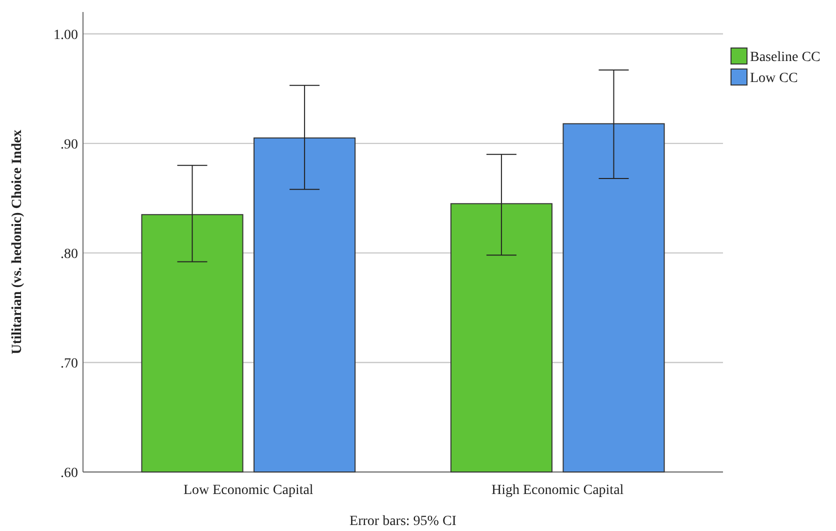 This screenshot has width=836, height=531. Describe the element at coordinates (17, 242) in the screenshot. I see `y-axis-title: Utilitarian (vs. hedonic) Choice Index` at that location.